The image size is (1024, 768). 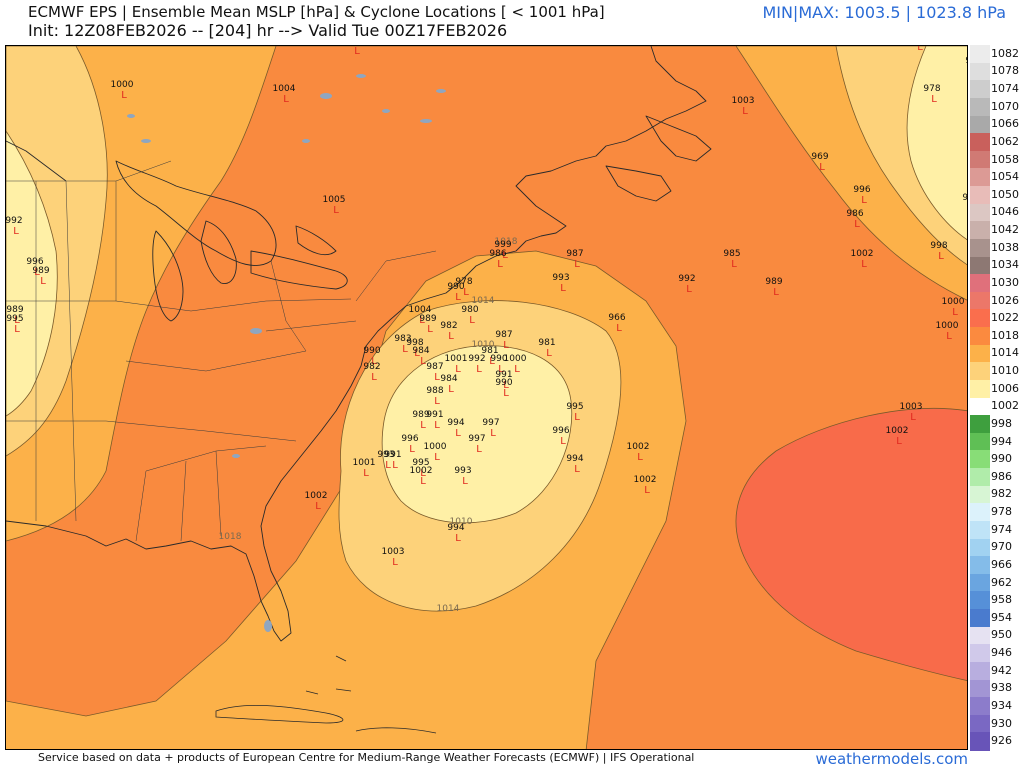 What do you see at coordinates (891, 759) in the screenshot?
I see `brand-link: weathermodels.com` at bounding box center [891, 759].